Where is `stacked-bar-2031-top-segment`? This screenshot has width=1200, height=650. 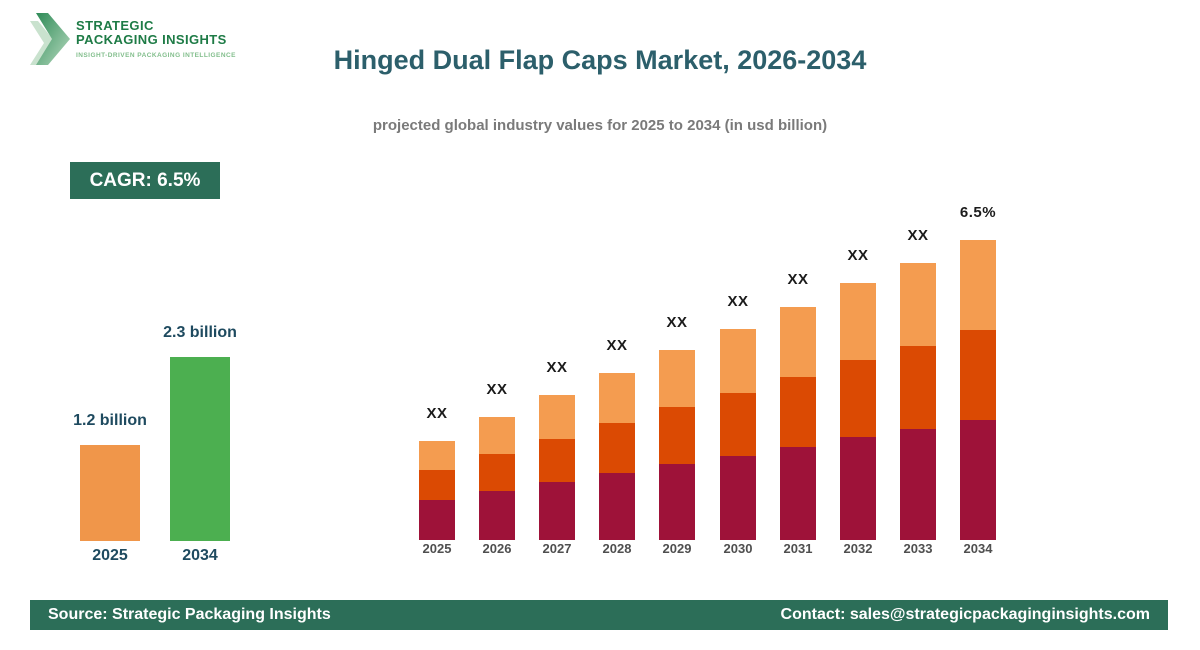
stacked-bar-2031-top-segment is located at coordinates (798, 342).